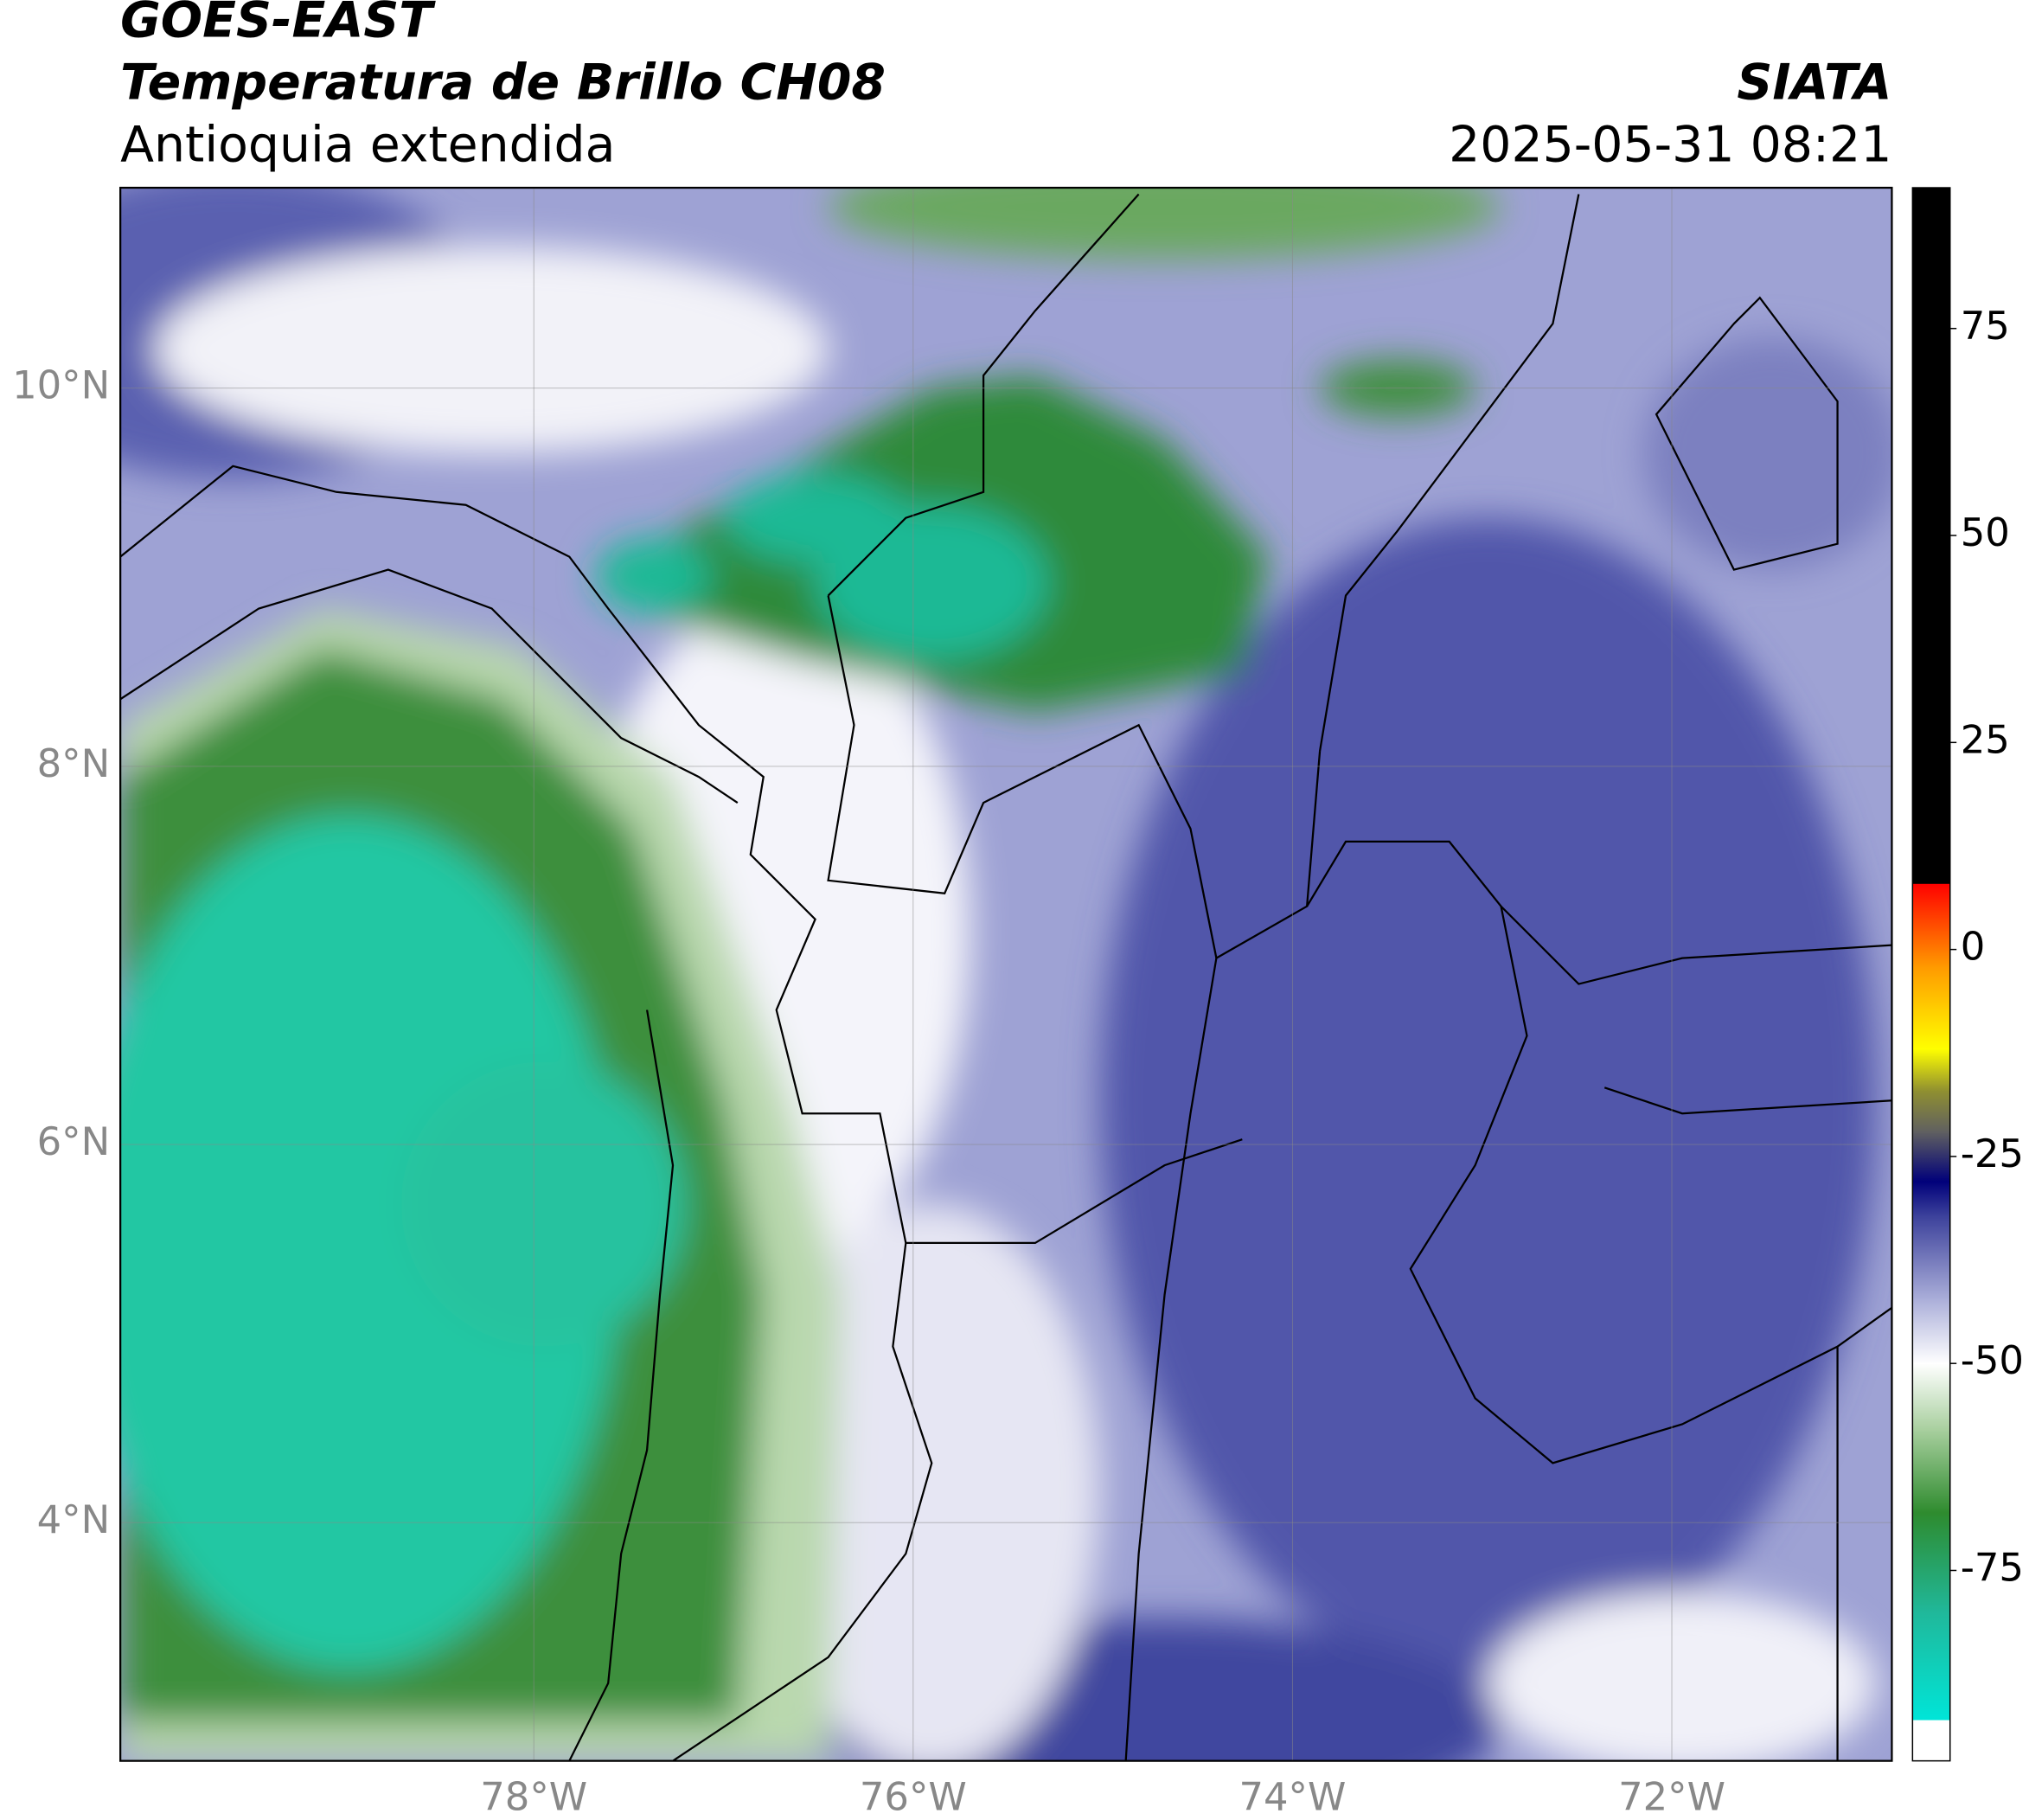 The width and height of the screenshot is (2029, 1820). Describe the element at coordinates (61, 385) in the screenshot. I see `y-tick-label: 10°N` at that location.